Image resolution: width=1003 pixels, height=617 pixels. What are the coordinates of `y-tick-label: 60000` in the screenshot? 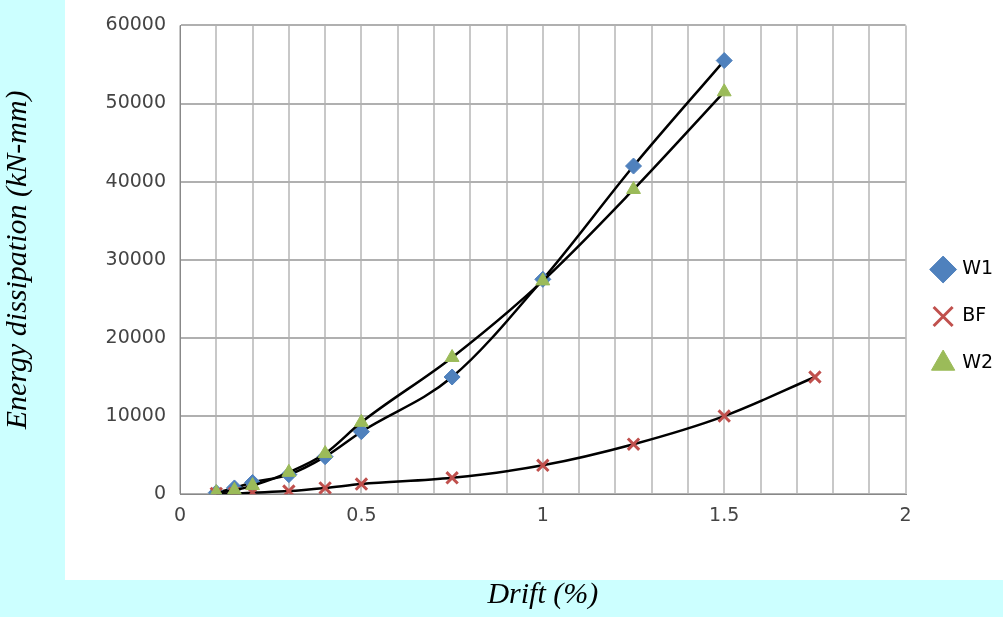 It's located at (135, 23).